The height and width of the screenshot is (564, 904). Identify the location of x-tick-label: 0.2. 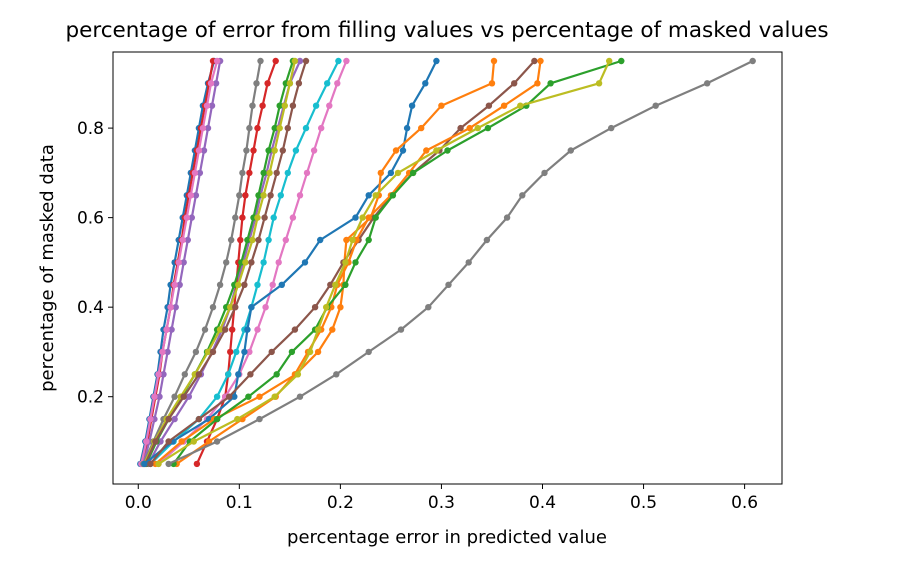
(340, 503).